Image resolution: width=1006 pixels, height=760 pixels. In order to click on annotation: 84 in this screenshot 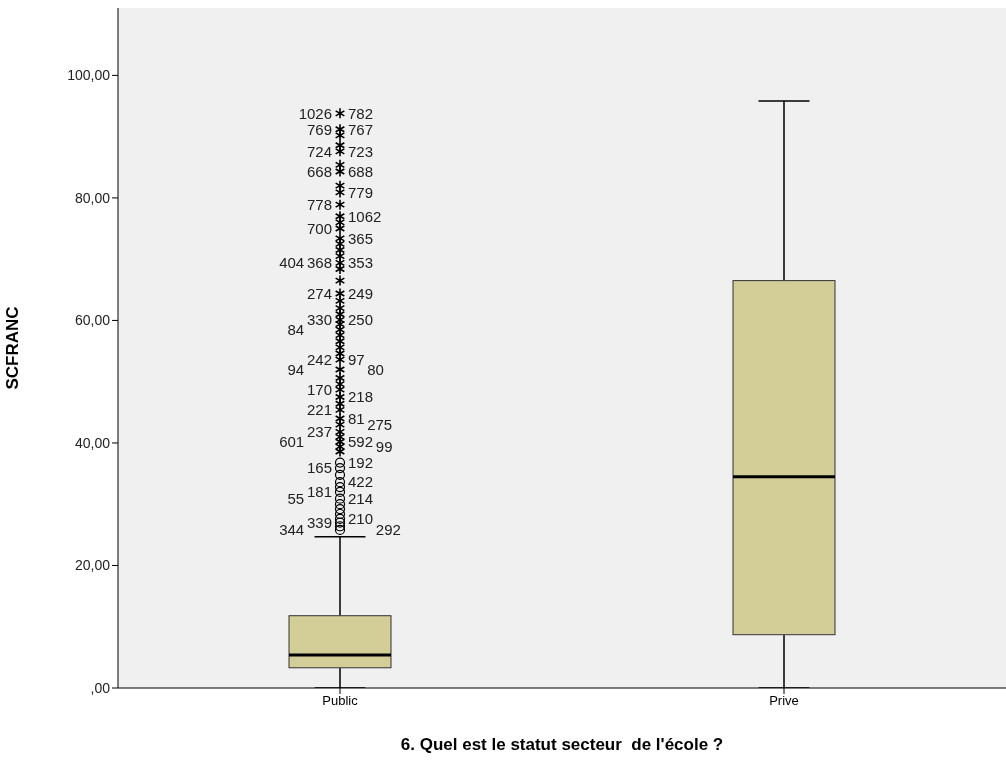, I will do `click(296, 329)`.